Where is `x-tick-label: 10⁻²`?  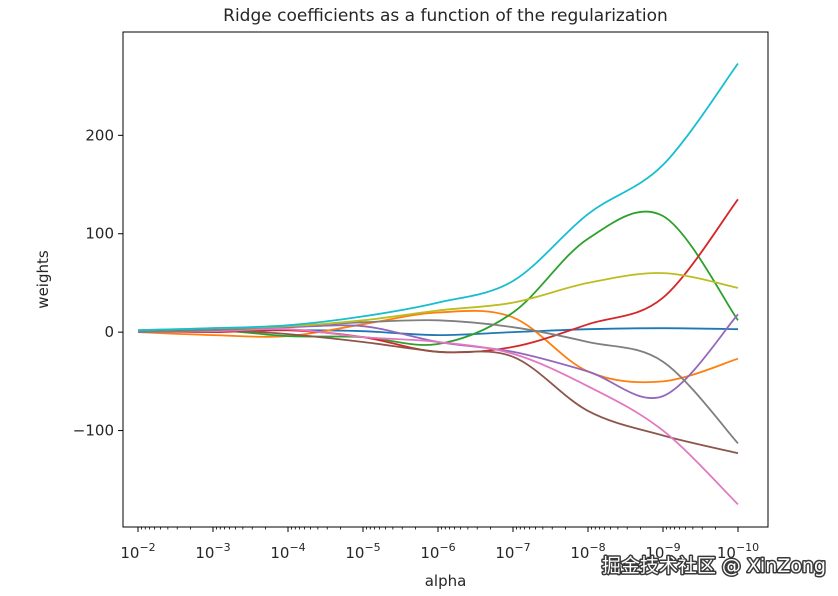
x-tick-label: 10⁻² is located at coordinates (137, 551).